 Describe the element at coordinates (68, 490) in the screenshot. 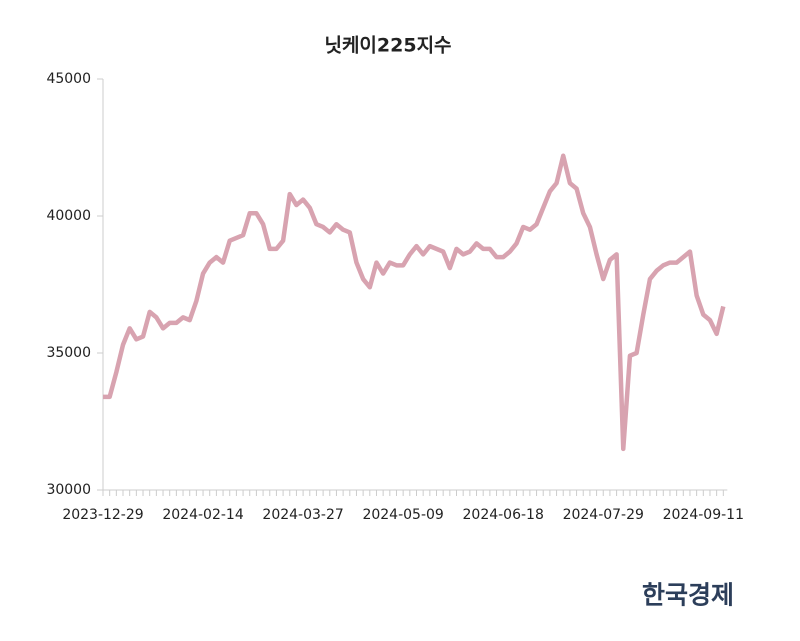

I see `y-tick-label: 30000` at that location.